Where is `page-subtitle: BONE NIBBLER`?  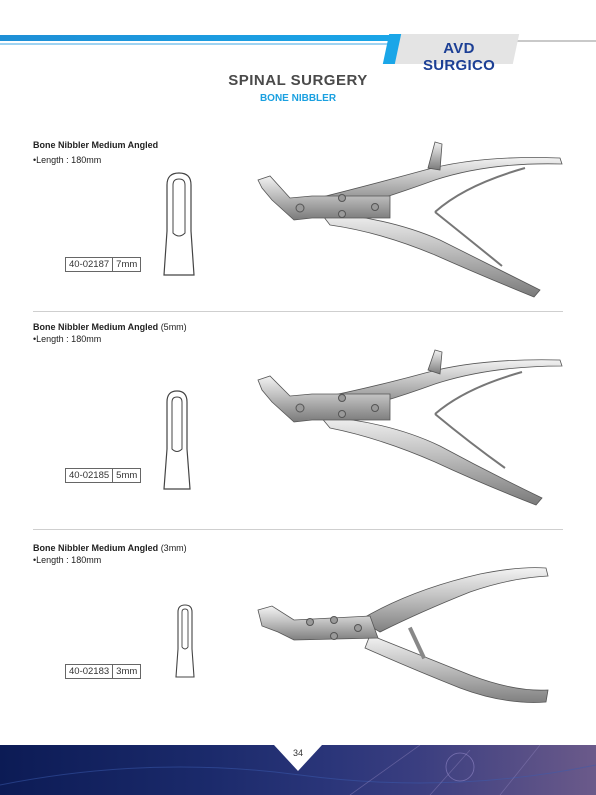
page-subtitle: BONE NIBBLER is located at coordinates (298, 98).